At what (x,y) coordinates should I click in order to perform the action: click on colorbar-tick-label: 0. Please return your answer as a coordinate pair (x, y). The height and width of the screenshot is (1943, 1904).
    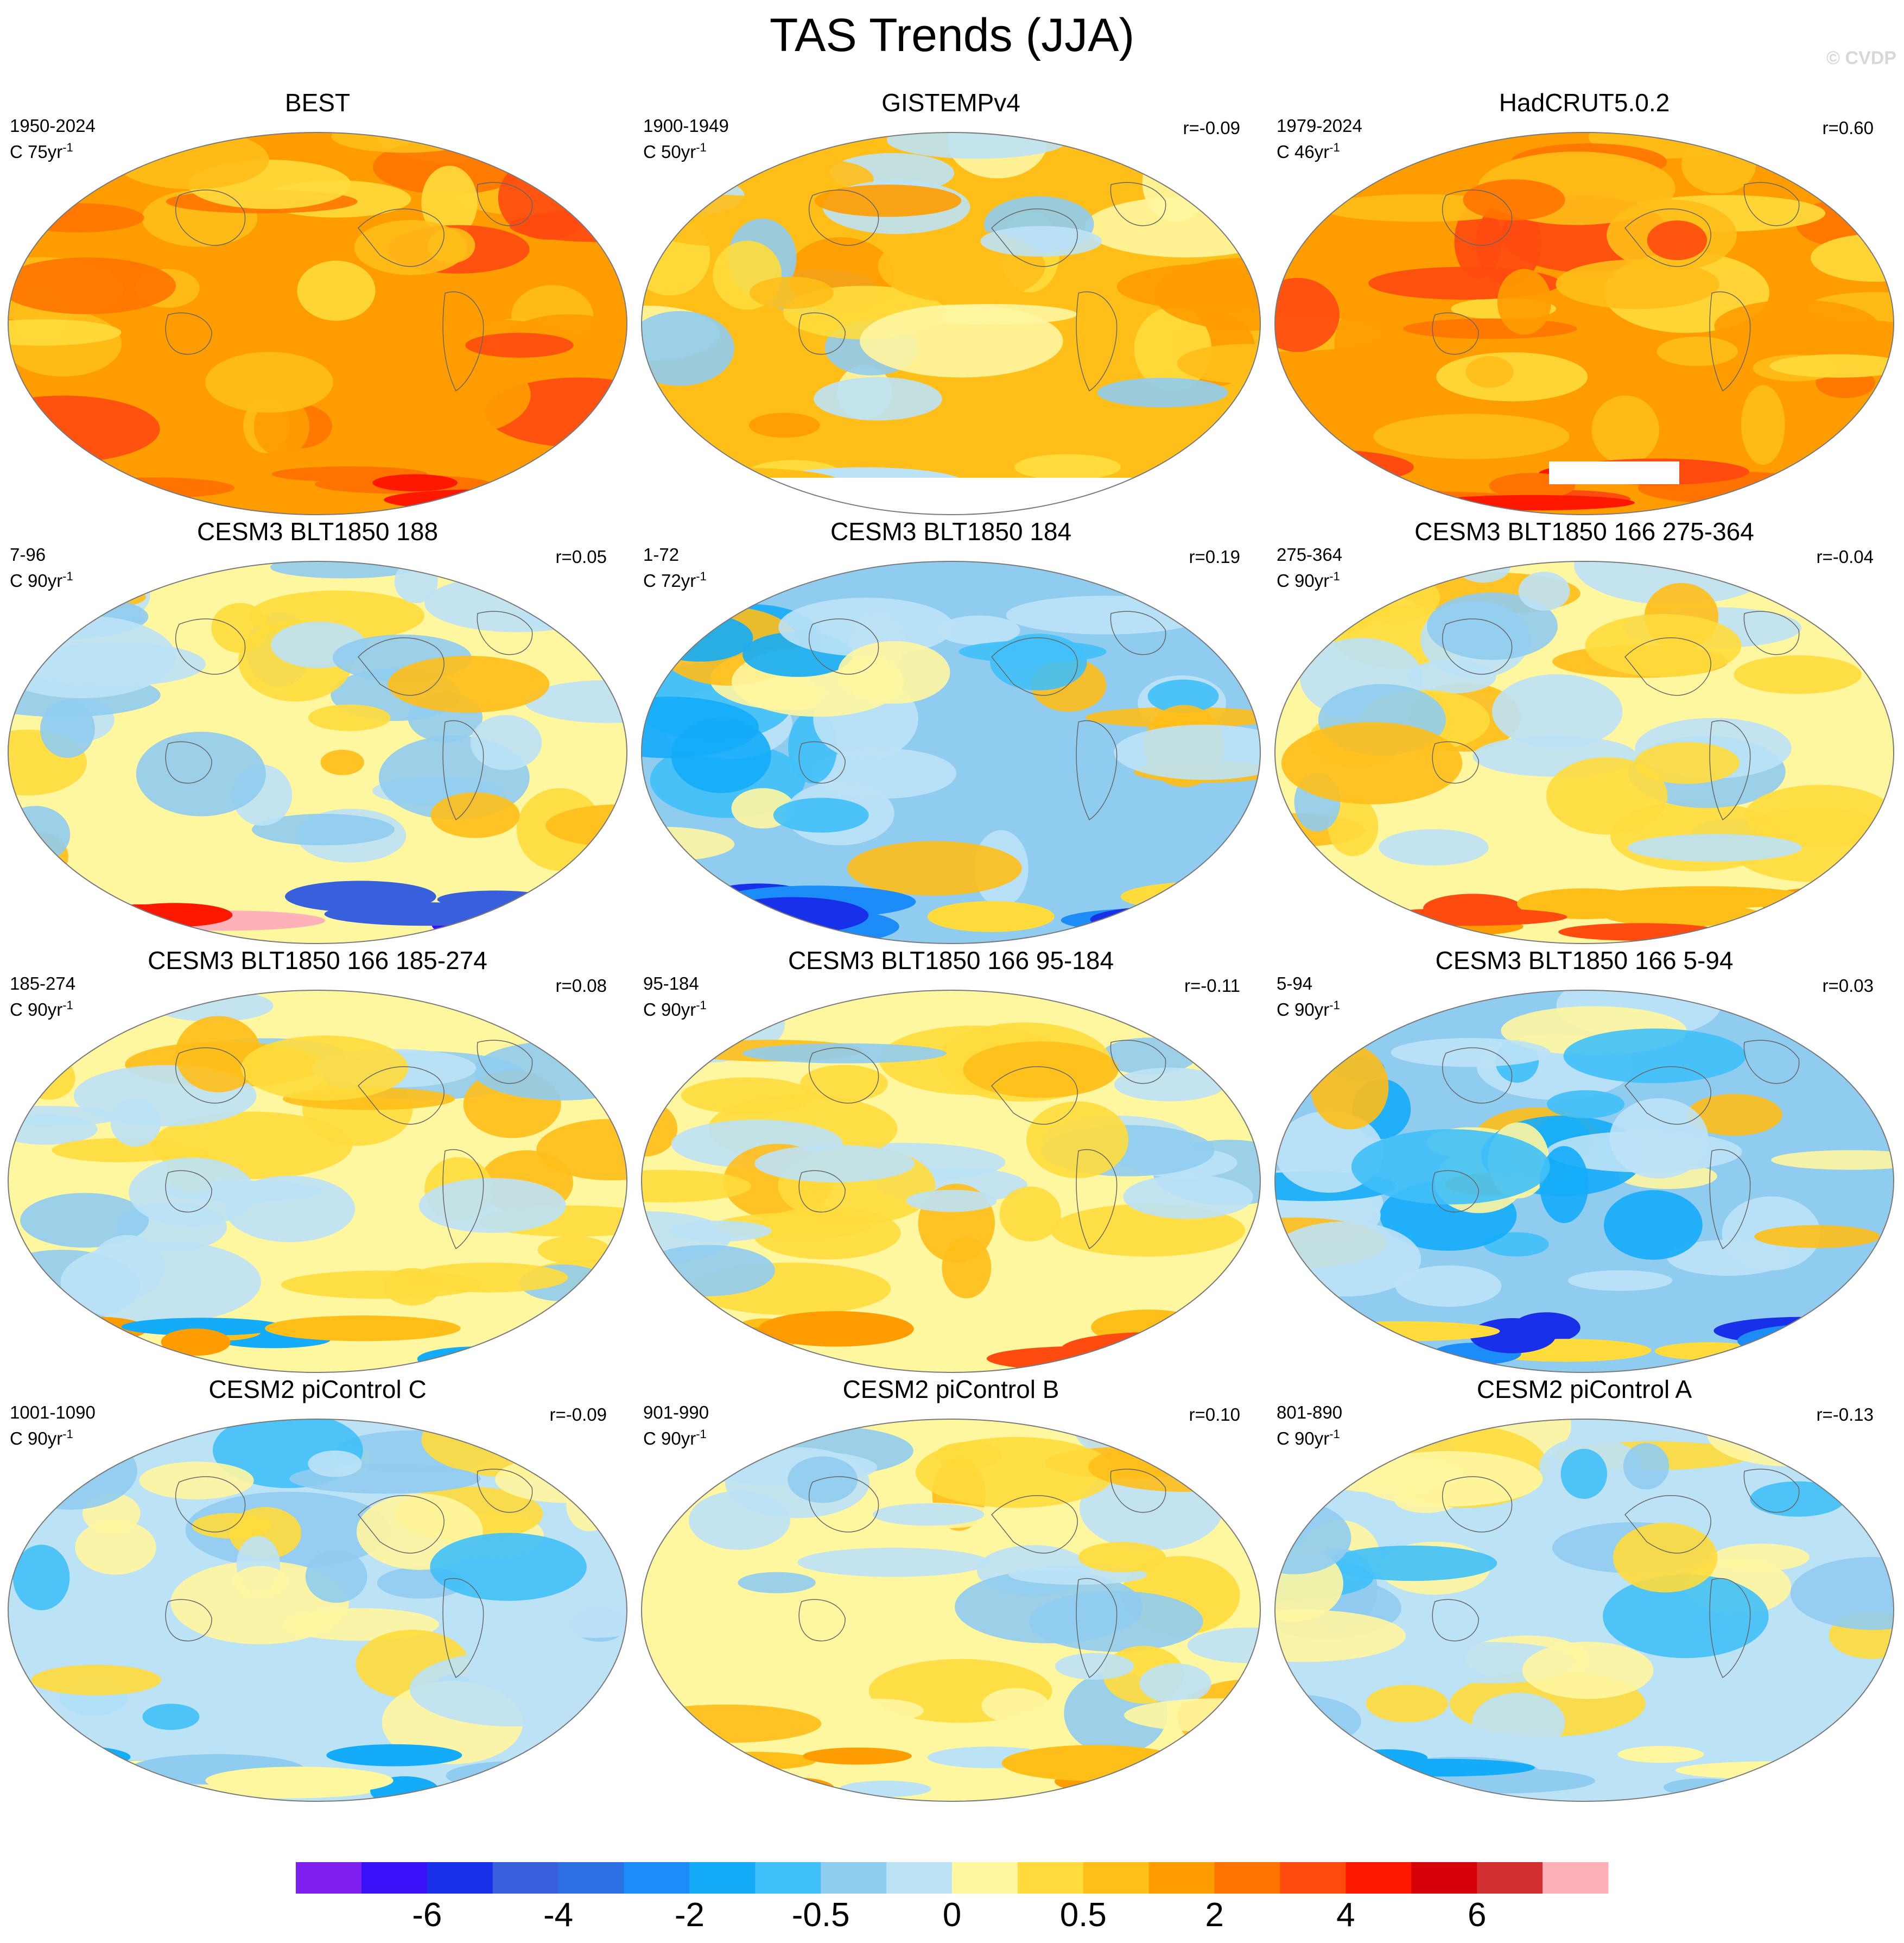
    Looking at the image, I should click on (952, 1915).